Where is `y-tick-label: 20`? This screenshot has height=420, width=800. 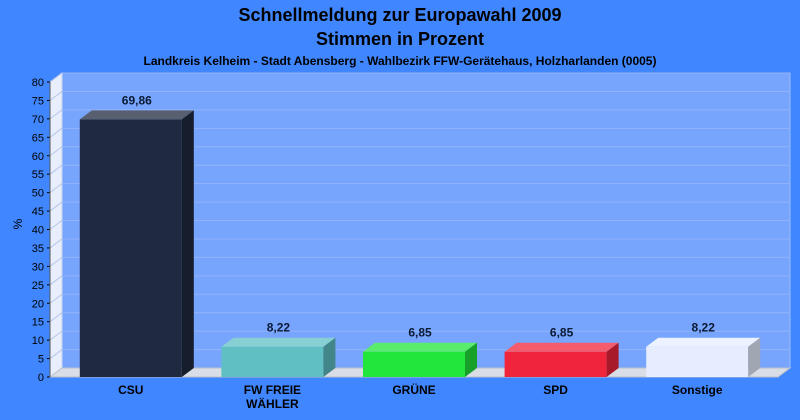
y-tick-label: 20 is located at coordinates (38, 304).